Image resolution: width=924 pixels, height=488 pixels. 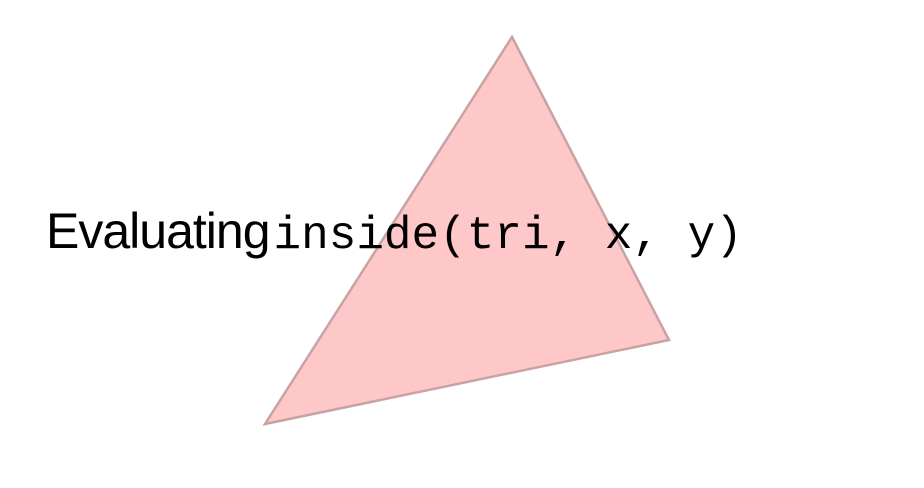 I want to click on caption-code: inside(tri, x, y), so click(x=508, y=236).